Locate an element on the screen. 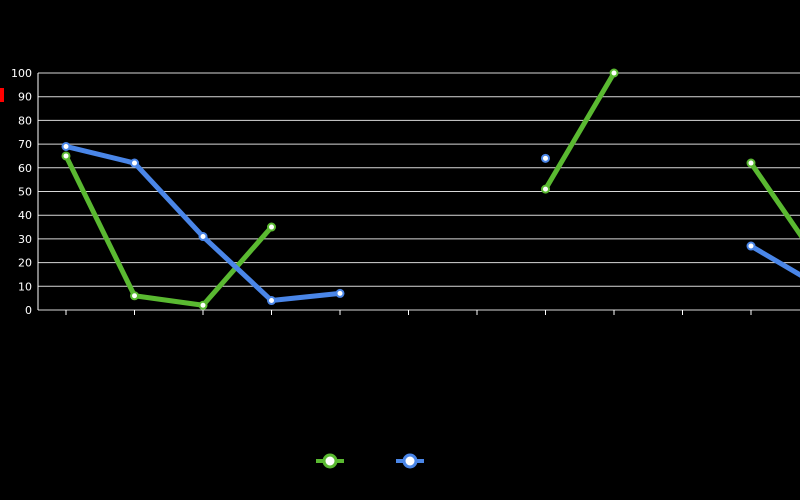 This screenshot has width=800, height=500. y-tick-label: 0 is located at coordinates (28, 310).